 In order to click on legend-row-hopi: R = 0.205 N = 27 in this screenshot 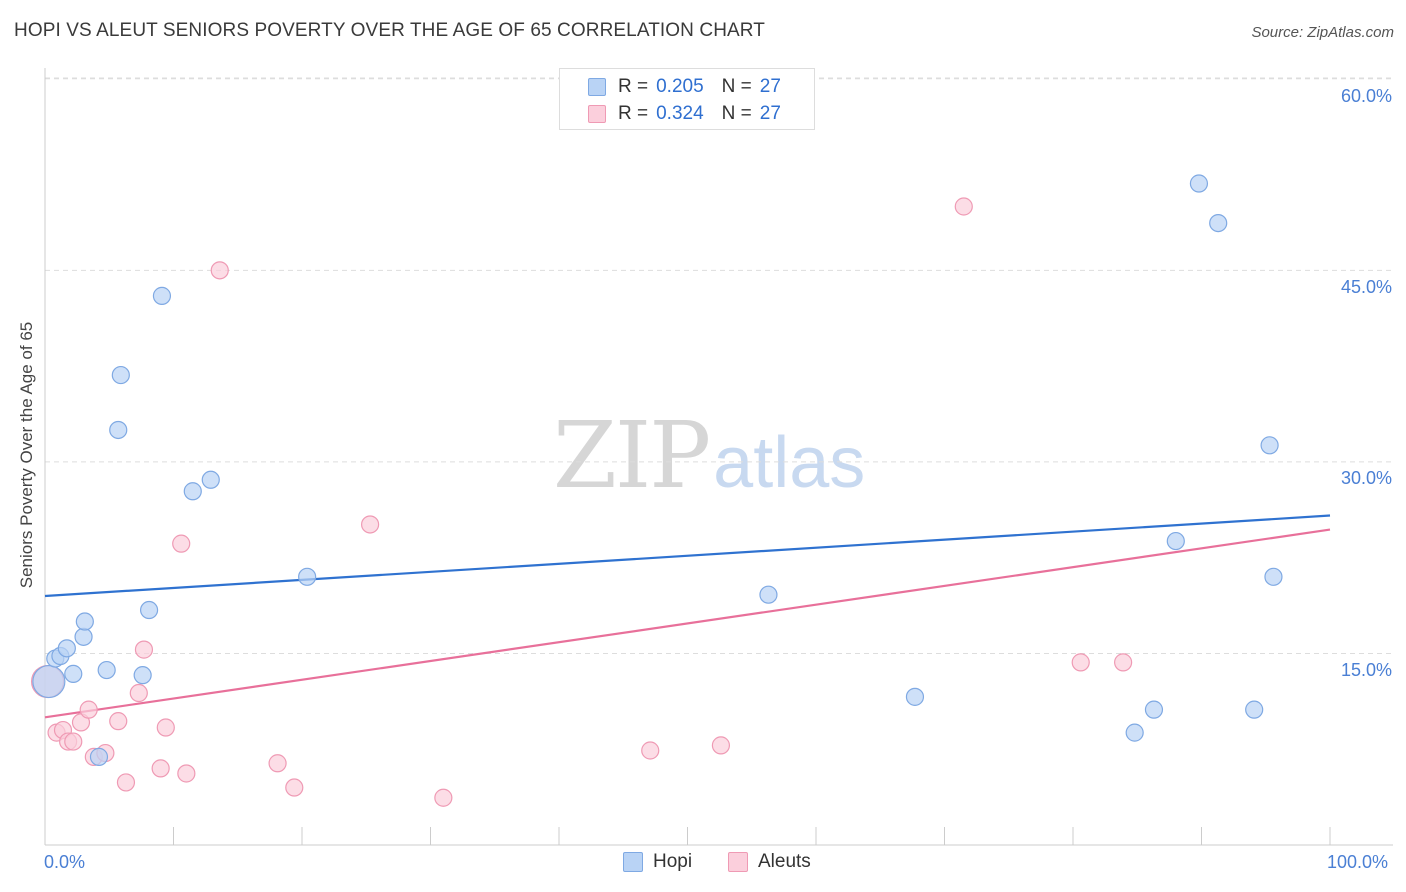, I will do `click(684, 87)`.